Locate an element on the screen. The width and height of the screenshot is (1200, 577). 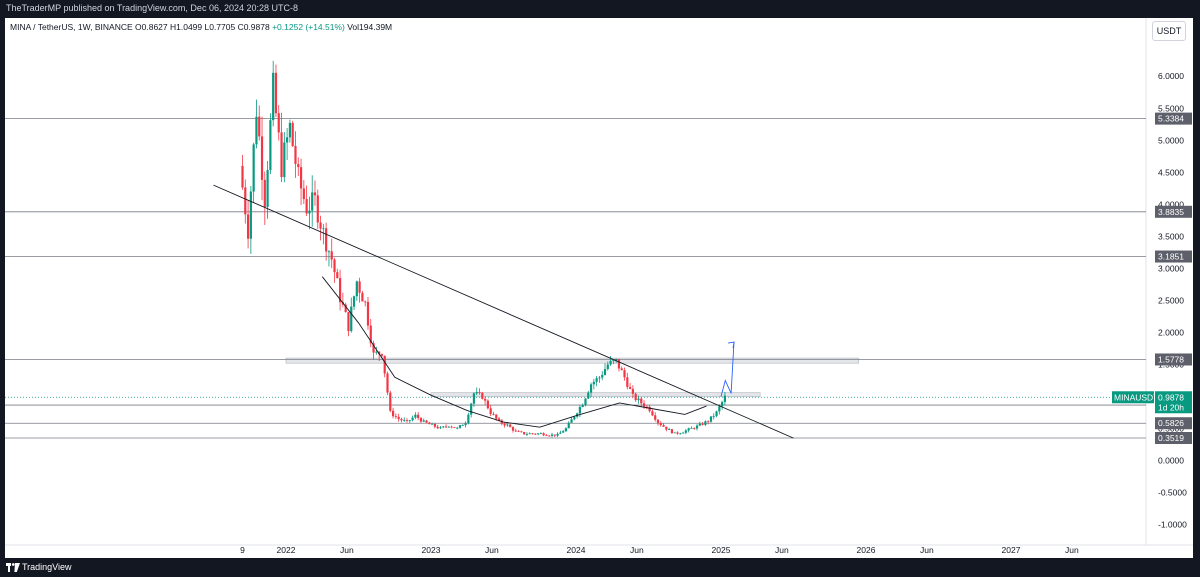
y-tick-label: 4.0000 is located at coordinates (1171, 204).